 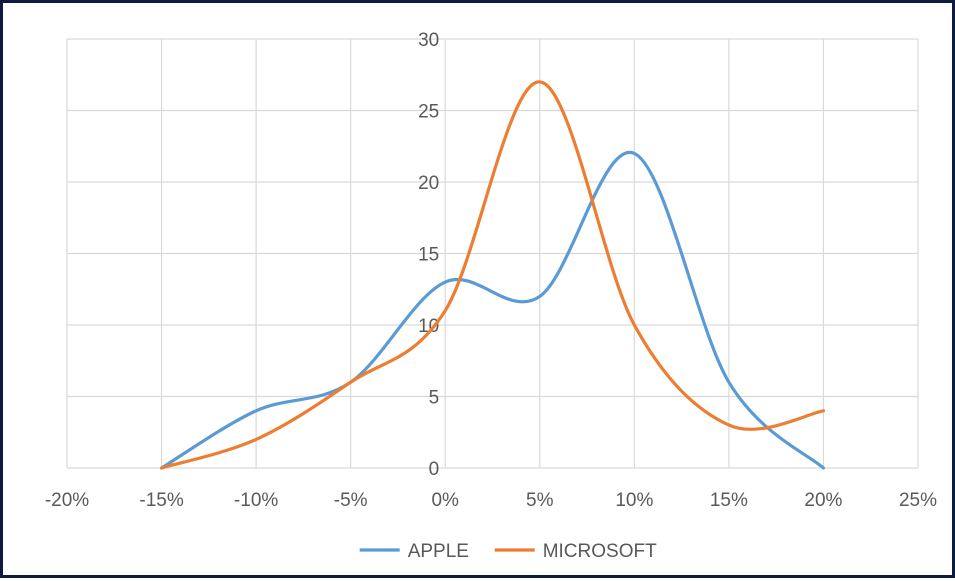 What do you see at coordinates (438, 551) in the screenshot?
I see `legend-label-apple: APPLE` at bounding box center [438, 551].